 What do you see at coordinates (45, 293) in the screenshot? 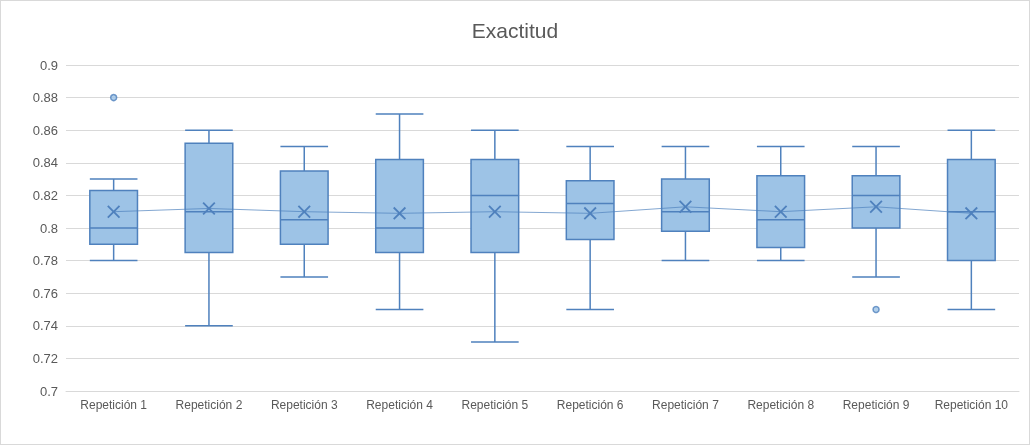
I see `y-tick-label: 0.76` at bounding box center [45, 293].